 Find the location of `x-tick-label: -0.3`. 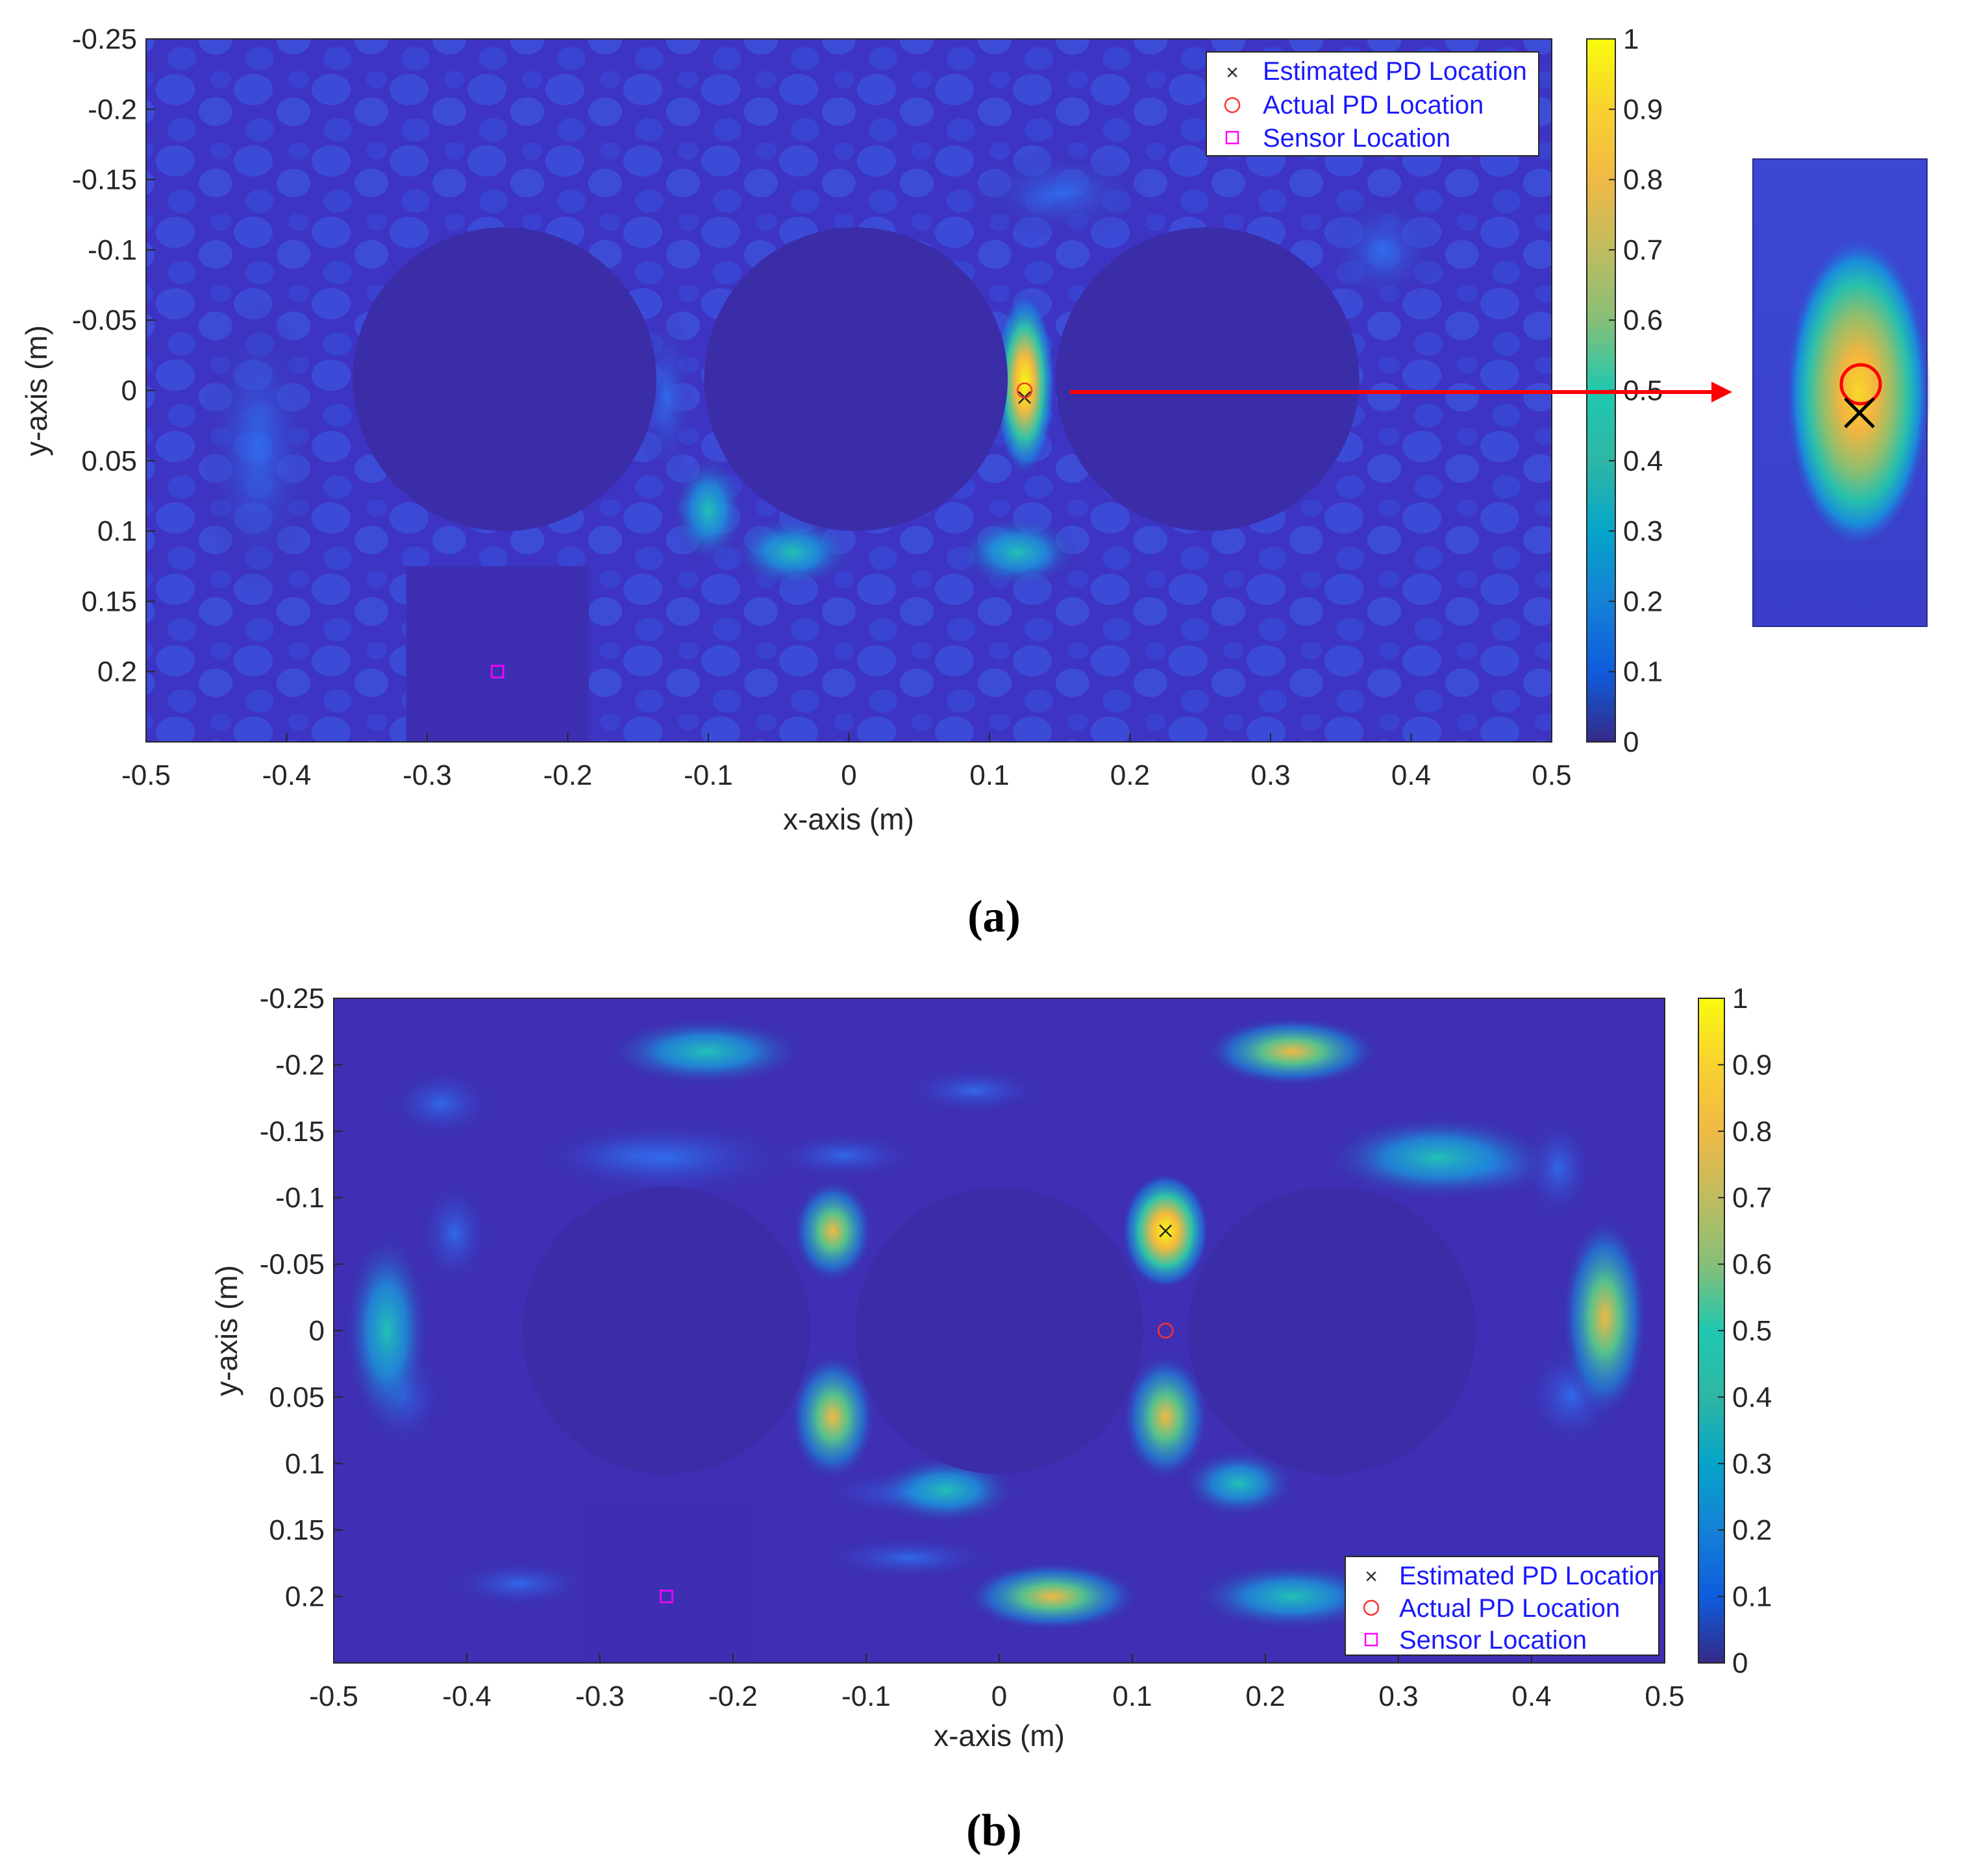

x-tick-label: -0.3 is located at coordinates (427, 775).